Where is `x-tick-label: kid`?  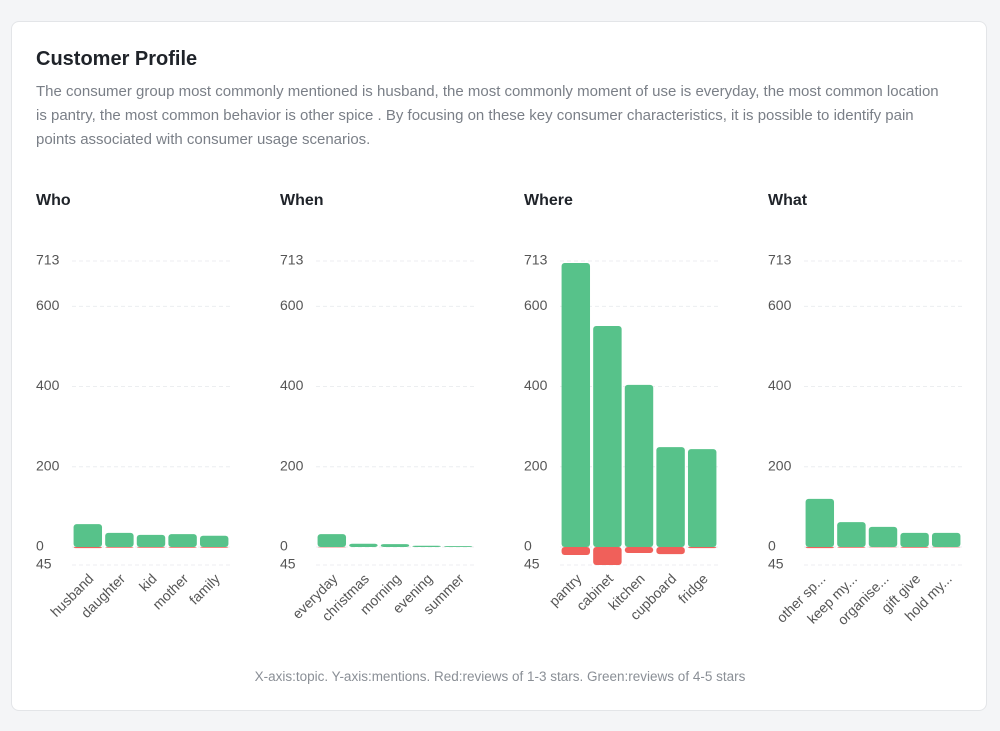
x-tick-label: kid is located at coordinates (148, 582).